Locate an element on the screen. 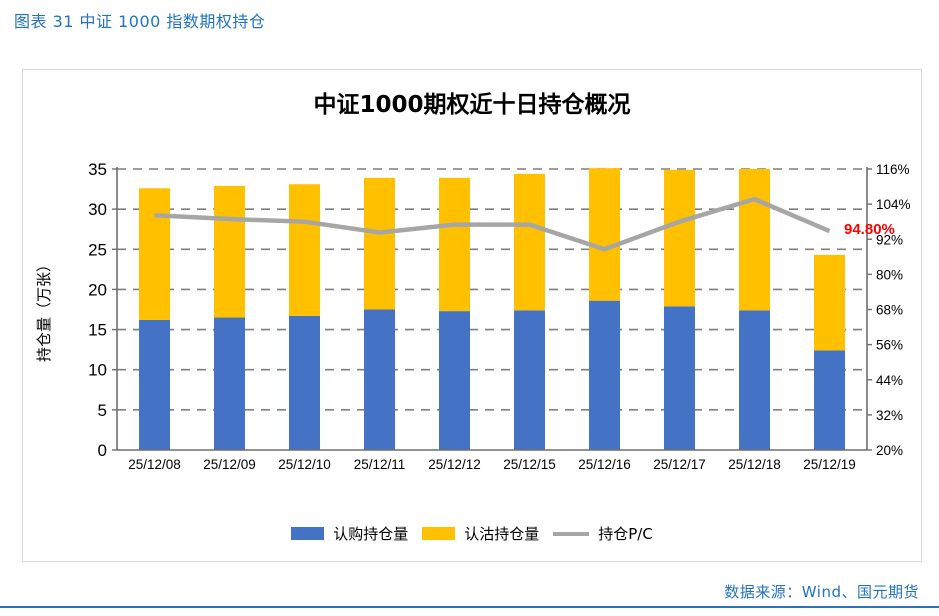 This screenshot has width=939, height=616. svg-text: 25/12/10 is located at coordinates (304, 464).